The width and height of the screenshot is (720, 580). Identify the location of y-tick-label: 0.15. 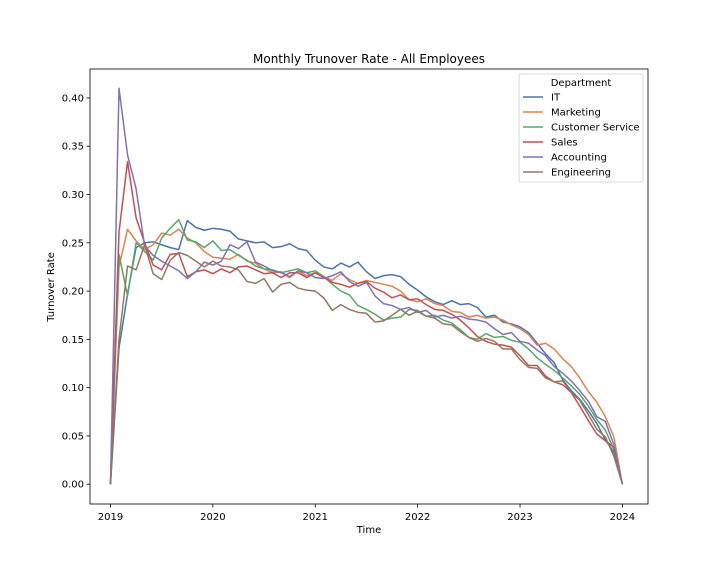
(73, 340).